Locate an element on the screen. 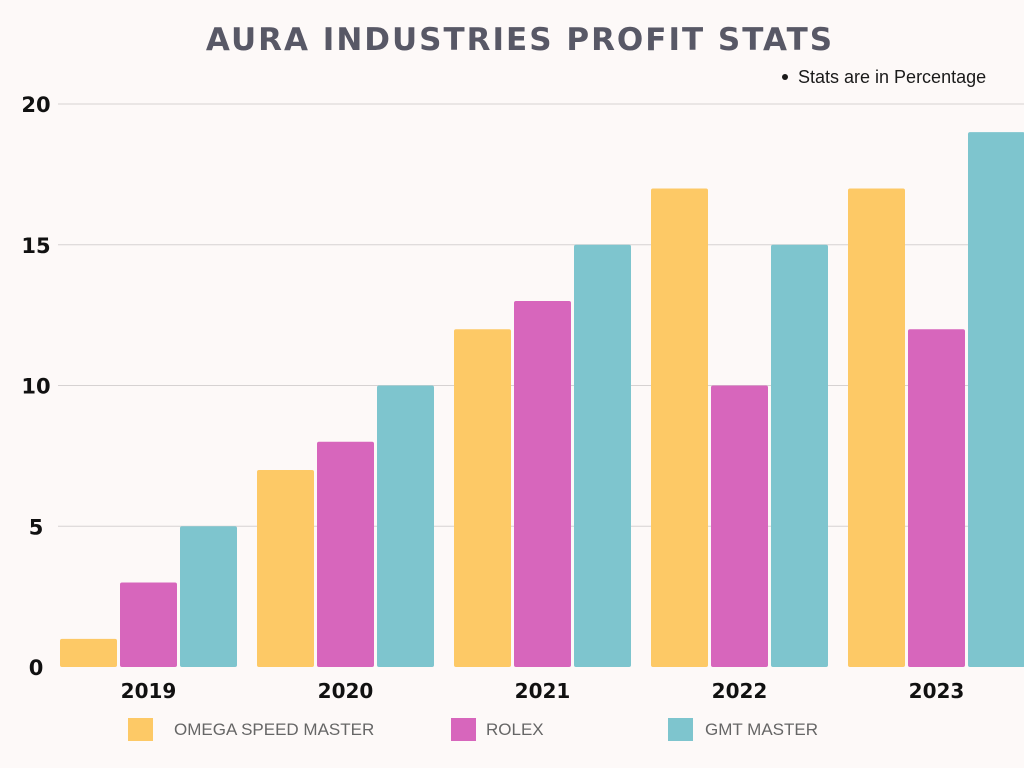  chart-note: Stats are in Percentage is located at coordinates (892, 77).